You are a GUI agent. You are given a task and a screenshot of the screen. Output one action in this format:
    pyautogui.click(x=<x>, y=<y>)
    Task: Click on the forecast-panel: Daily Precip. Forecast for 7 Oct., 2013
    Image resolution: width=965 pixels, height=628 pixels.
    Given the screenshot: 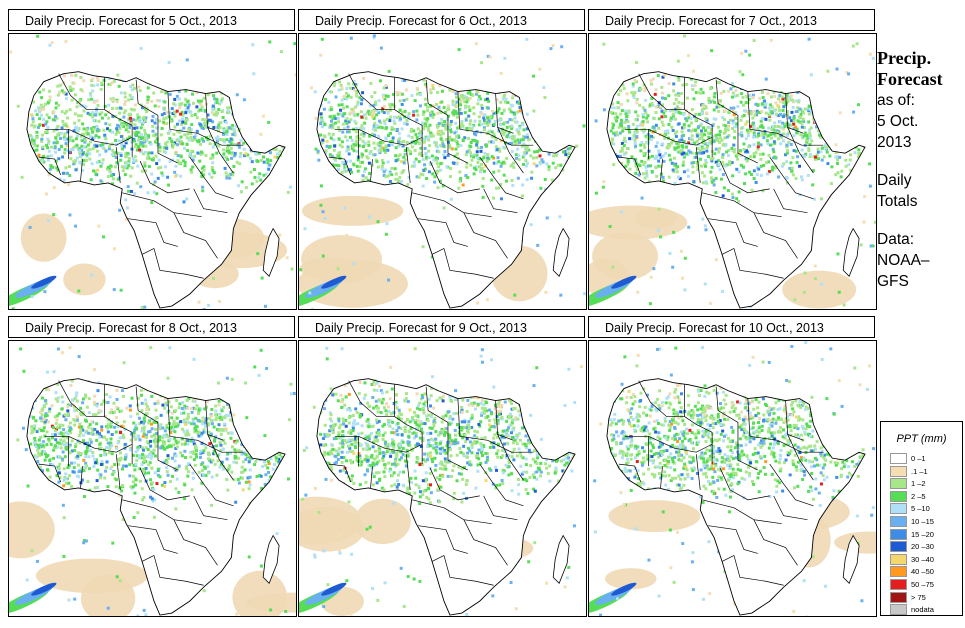 What is the action you would take?
    pyautogui.click(x=732, y=159)
    